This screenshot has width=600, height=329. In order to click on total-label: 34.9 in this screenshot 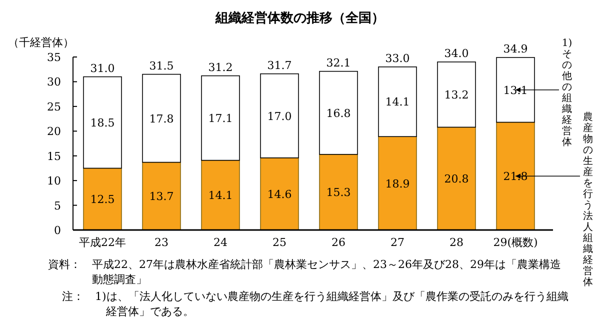, I will do `click(515, 49)`.